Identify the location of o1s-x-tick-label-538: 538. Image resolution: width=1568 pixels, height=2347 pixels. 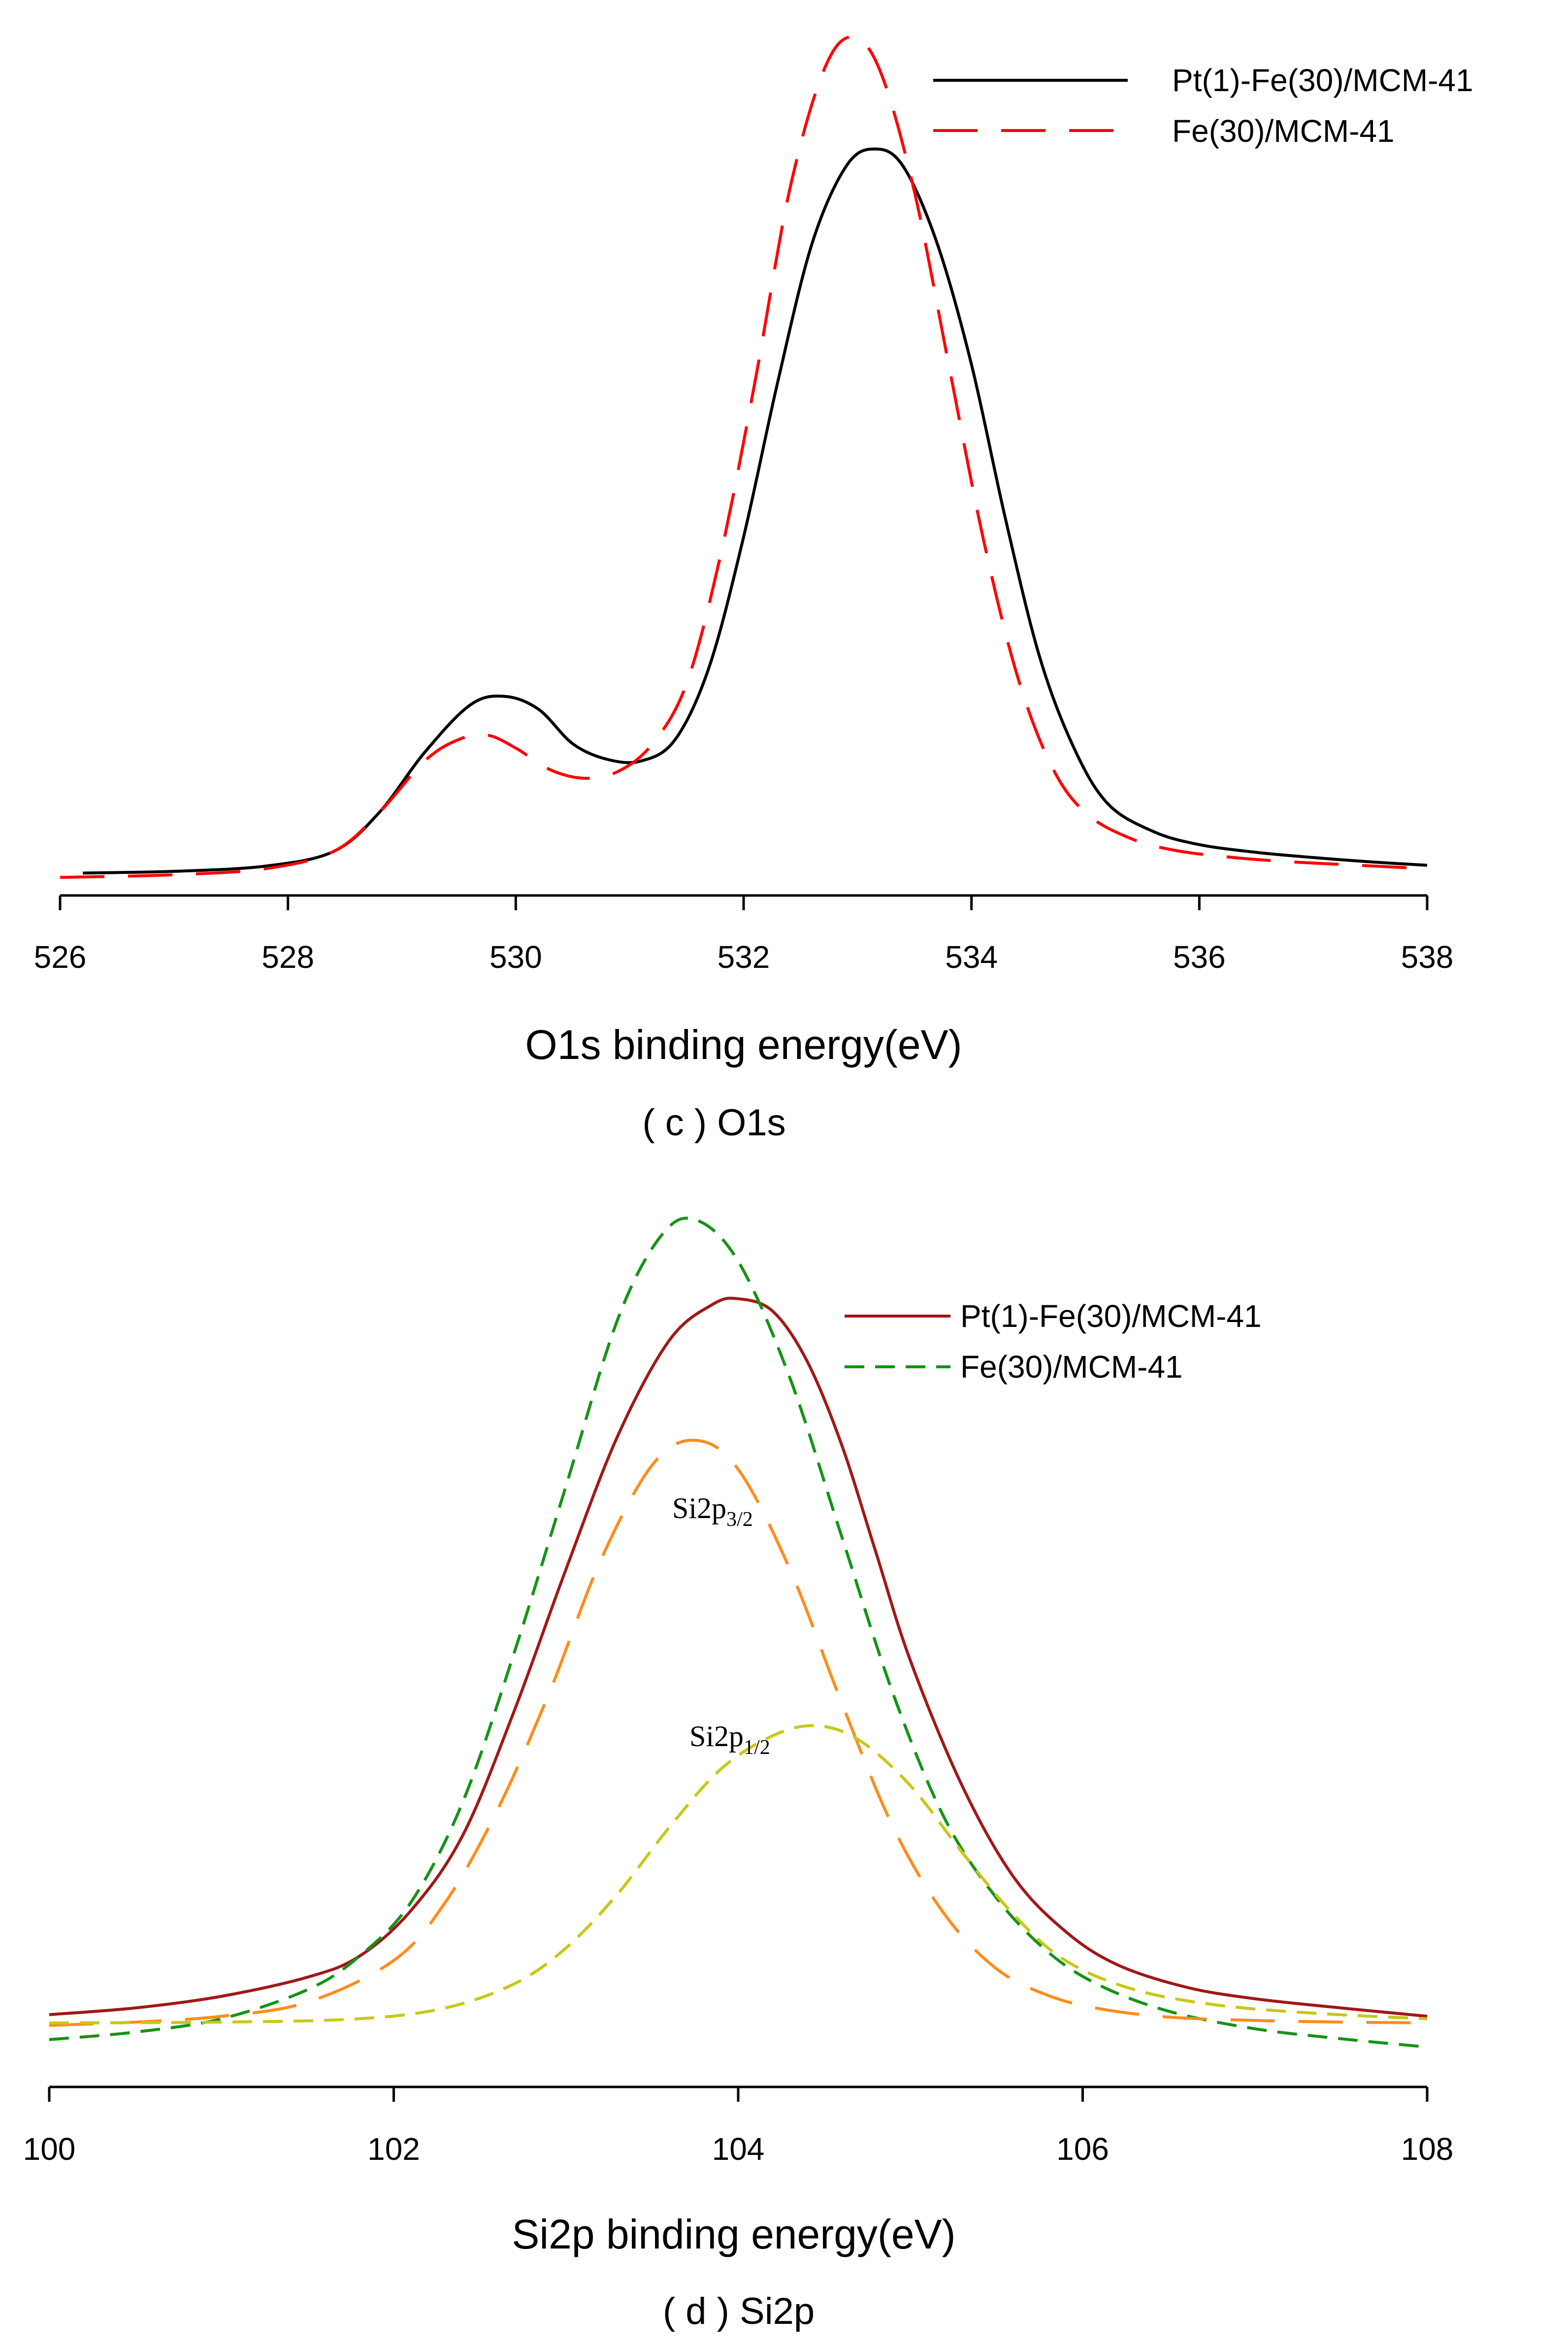
(1428, 957).